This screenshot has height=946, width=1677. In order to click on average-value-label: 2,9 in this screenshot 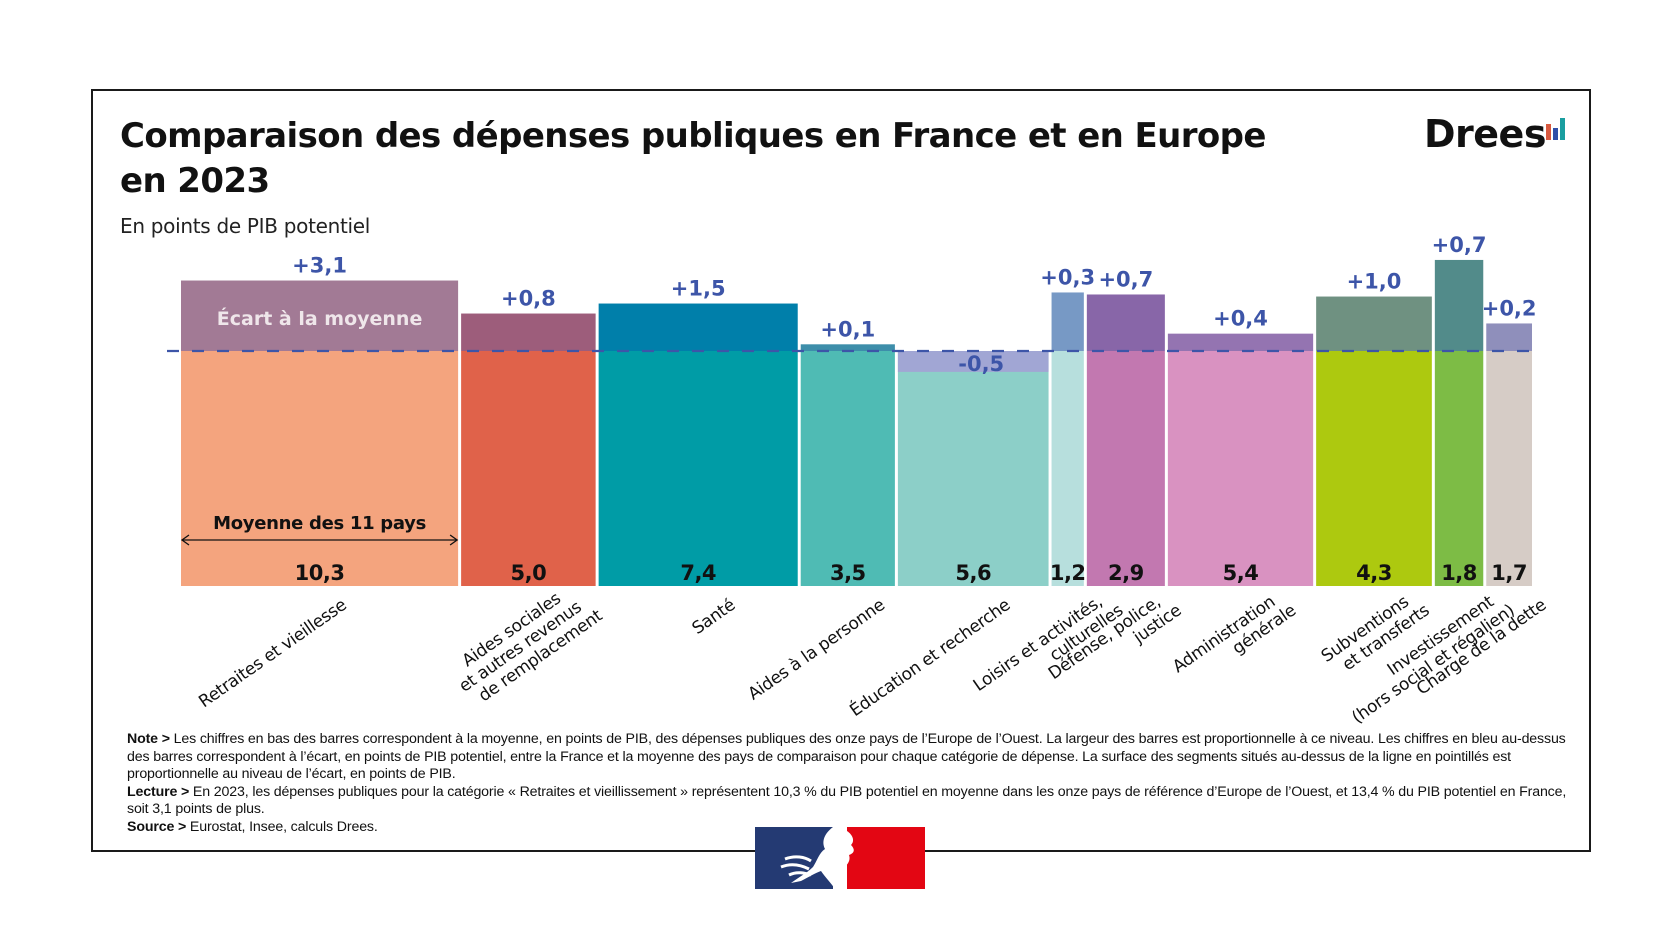, I will do `click(1126, 573)`.